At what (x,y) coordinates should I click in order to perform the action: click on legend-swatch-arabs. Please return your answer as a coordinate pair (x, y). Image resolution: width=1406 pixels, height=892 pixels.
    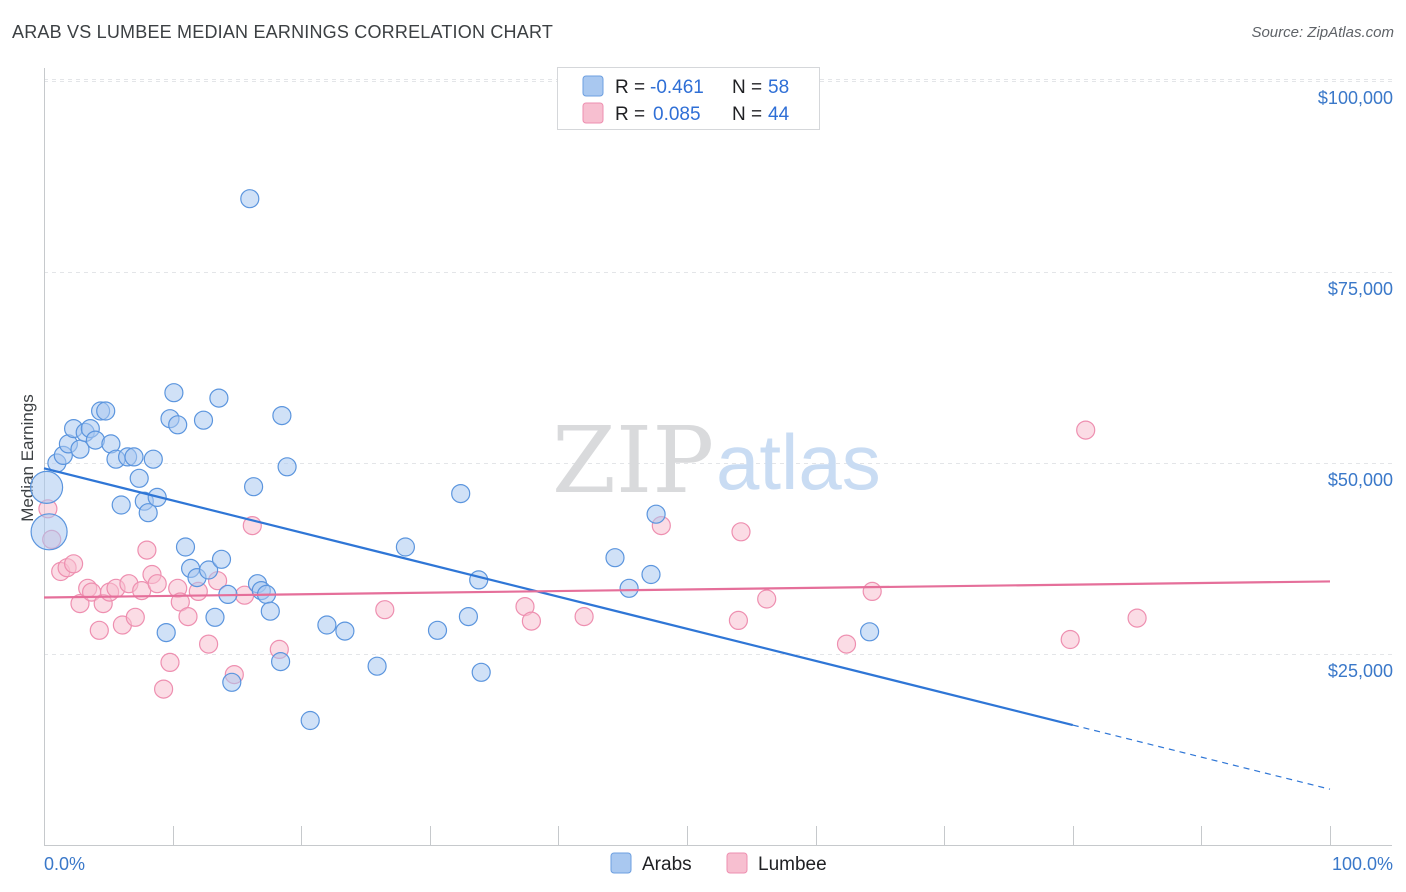
    Looking at the image, I should click on (621, 863).